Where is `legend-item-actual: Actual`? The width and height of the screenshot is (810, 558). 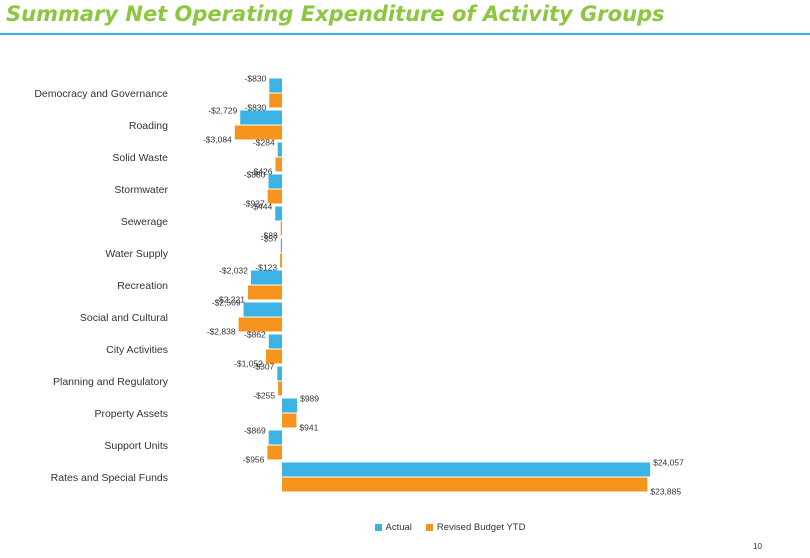 legend-item-actual: Actual is located at coordinates (393, 527).